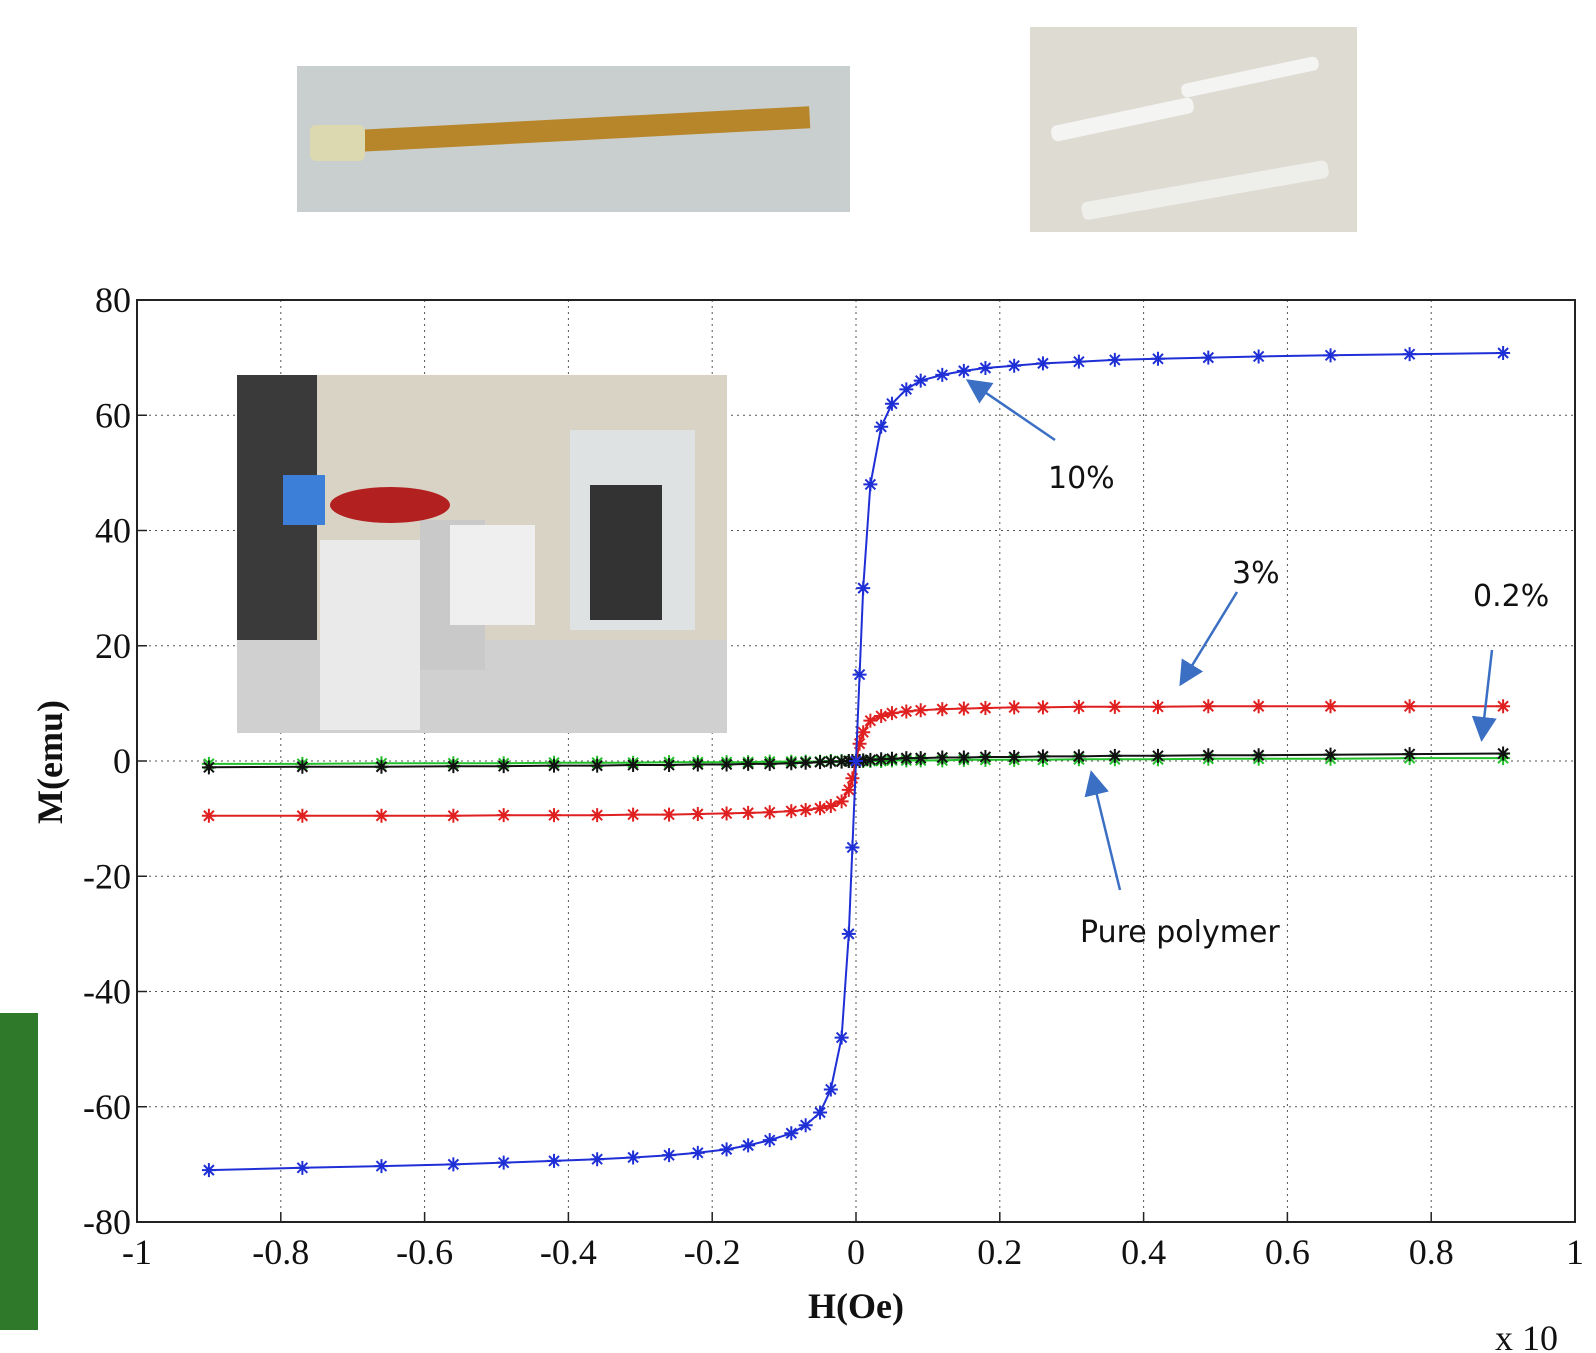  I want to click on y-tick-label: 20, so click(113, 646).